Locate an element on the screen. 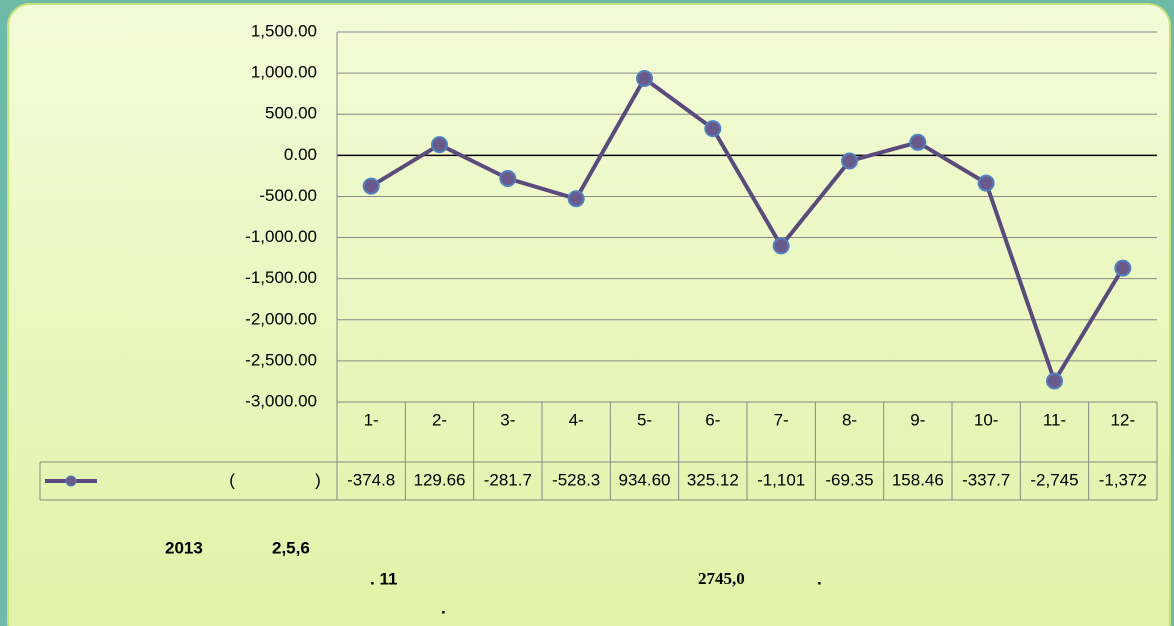 The image size is (1174, 626). value-label: -69.35 is located at coordinates (849, 479).